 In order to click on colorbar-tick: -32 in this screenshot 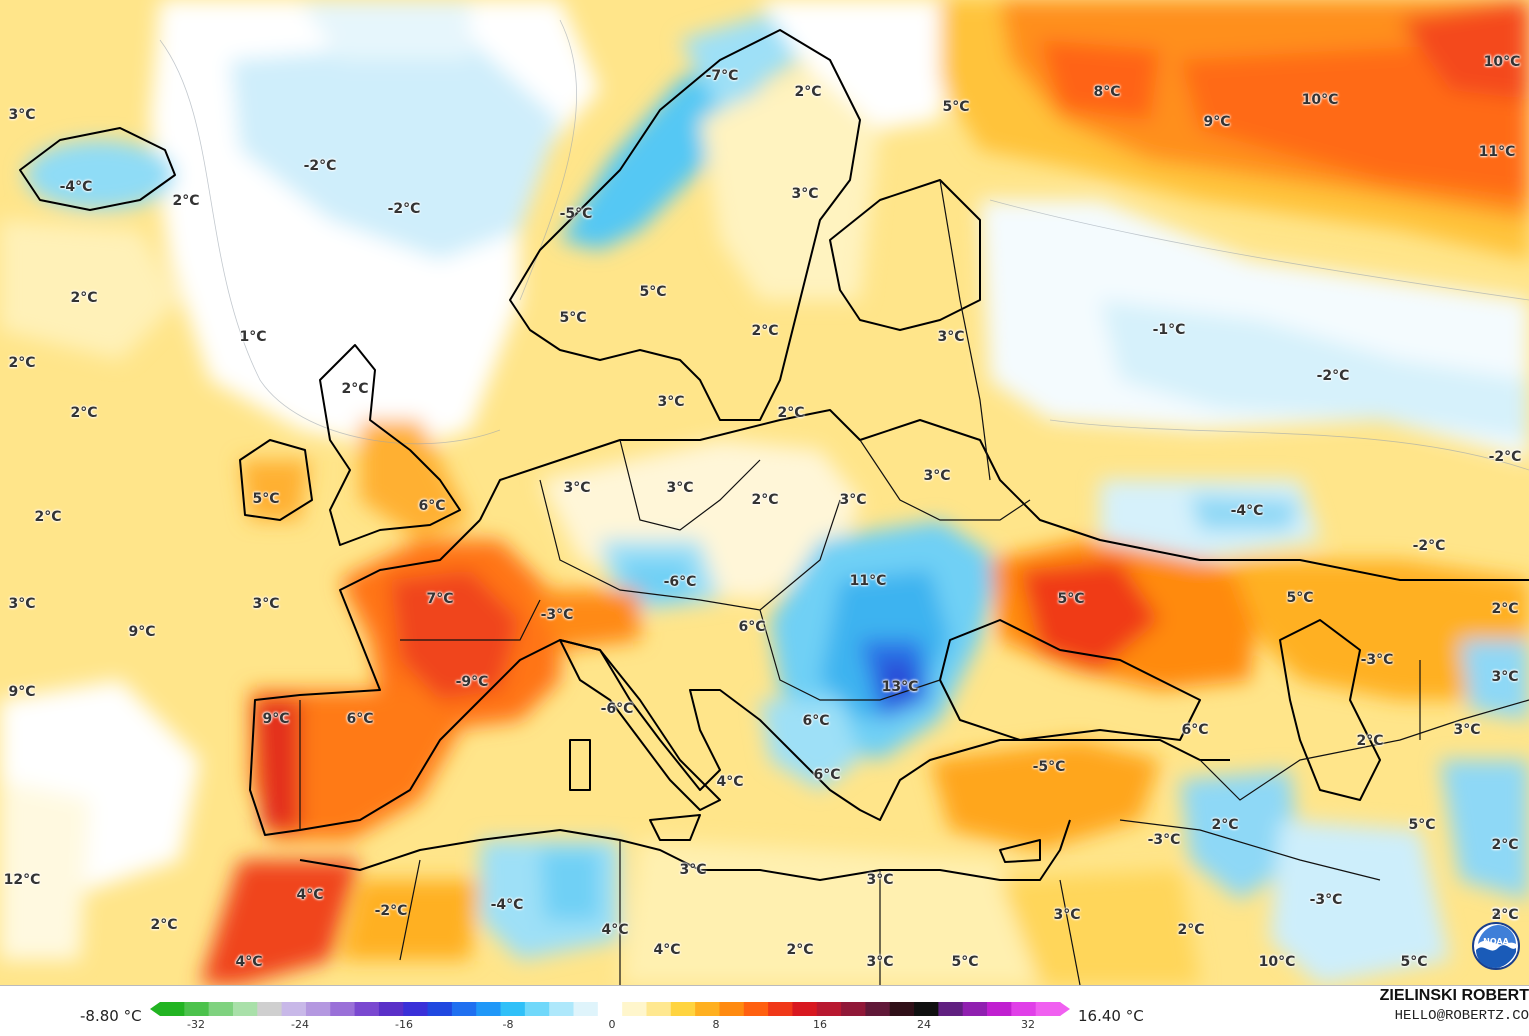, I will do `click(196, 1024)`.